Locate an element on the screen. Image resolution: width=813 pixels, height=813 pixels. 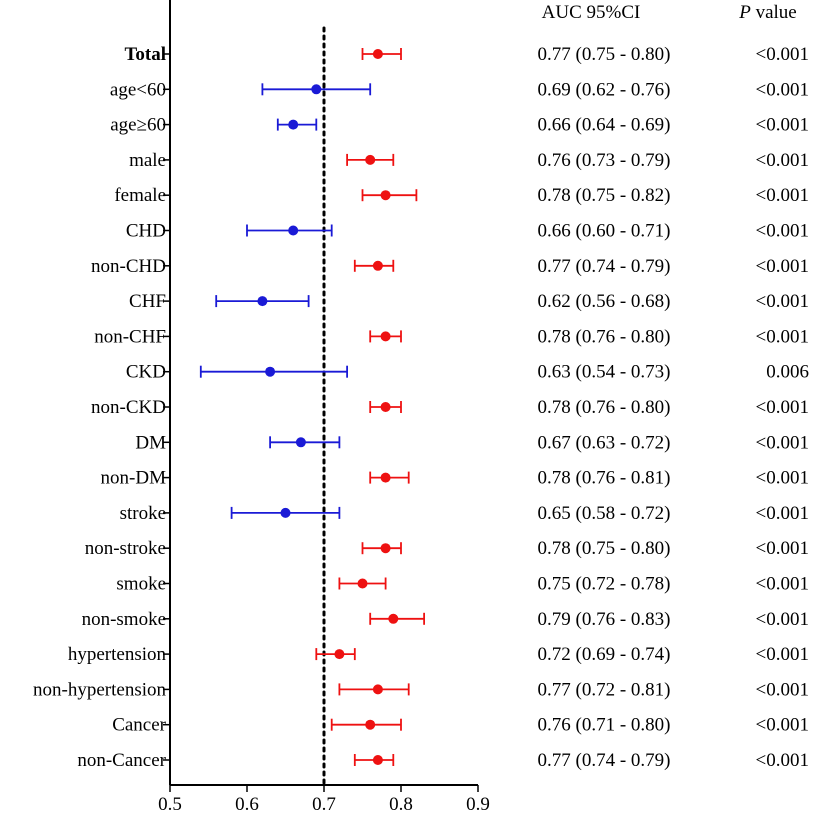
auc-ci-header: AUC 95%CI is located at coordinates (591, 12).